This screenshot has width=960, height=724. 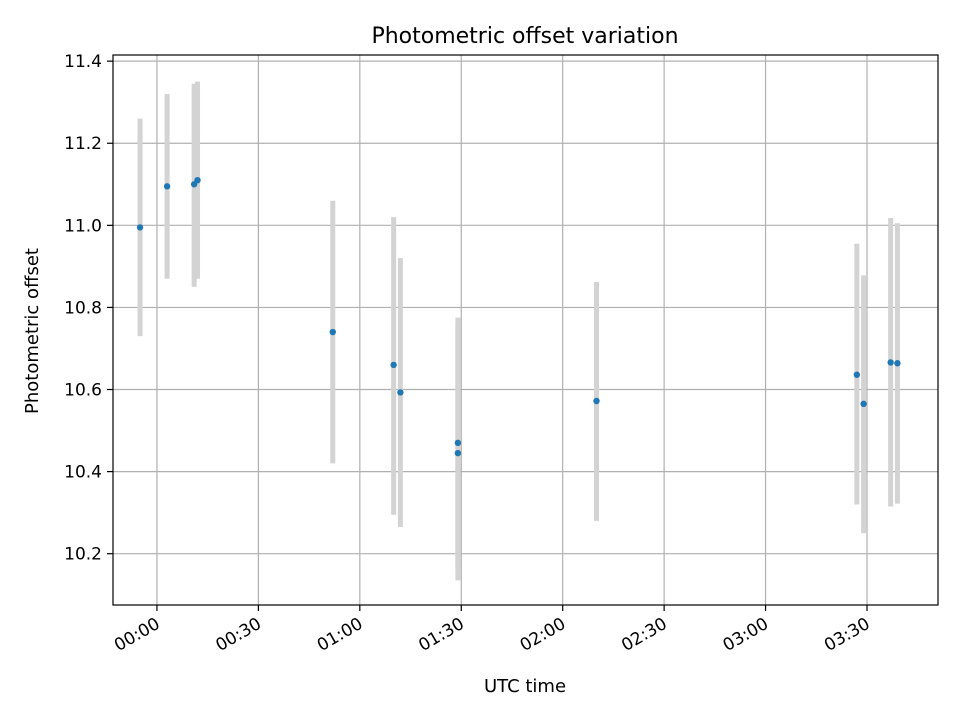 I want to click on x-axis-label: UTC time, so click(x=525, y=686).